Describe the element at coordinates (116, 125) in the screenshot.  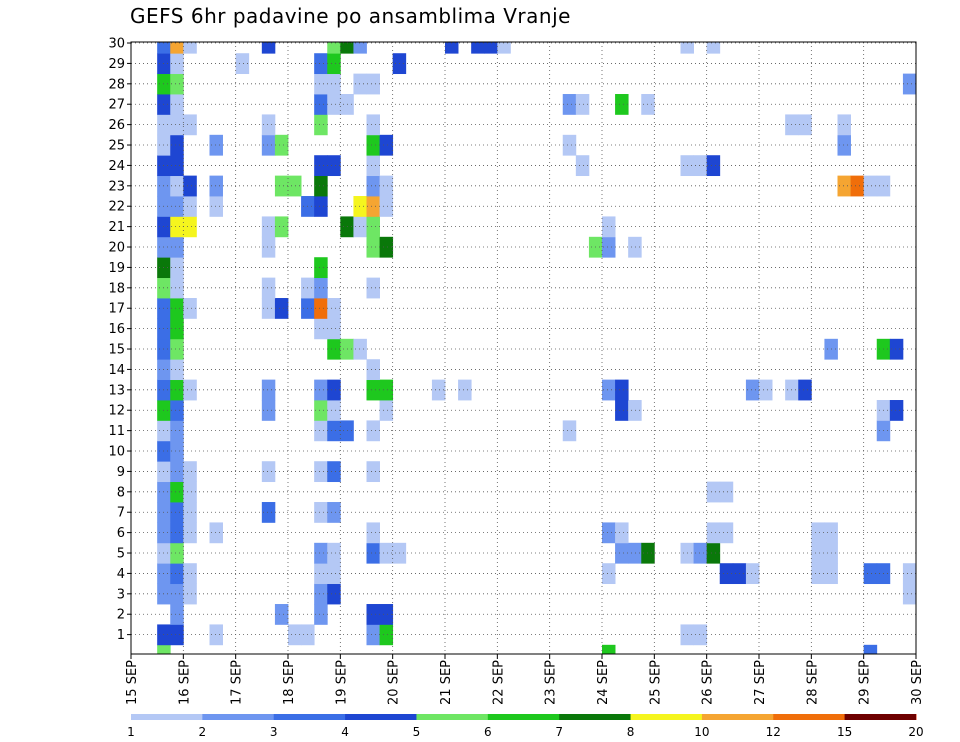
I see `y-tick-label: 26` at that location.